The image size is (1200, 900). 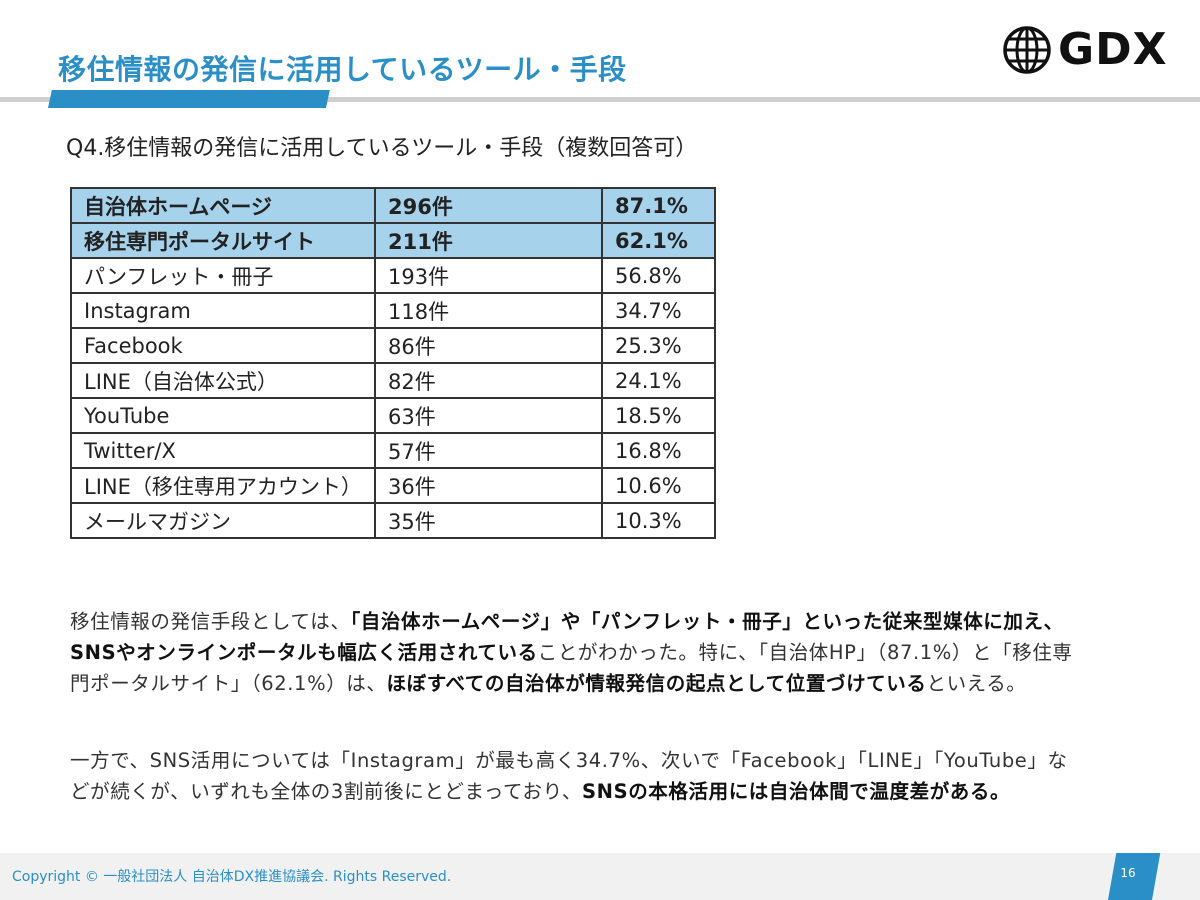 What do you see at coordinates (488, 205) in the screenshot?
I see `count-cell: 296件` at bounding box center [488, 205].